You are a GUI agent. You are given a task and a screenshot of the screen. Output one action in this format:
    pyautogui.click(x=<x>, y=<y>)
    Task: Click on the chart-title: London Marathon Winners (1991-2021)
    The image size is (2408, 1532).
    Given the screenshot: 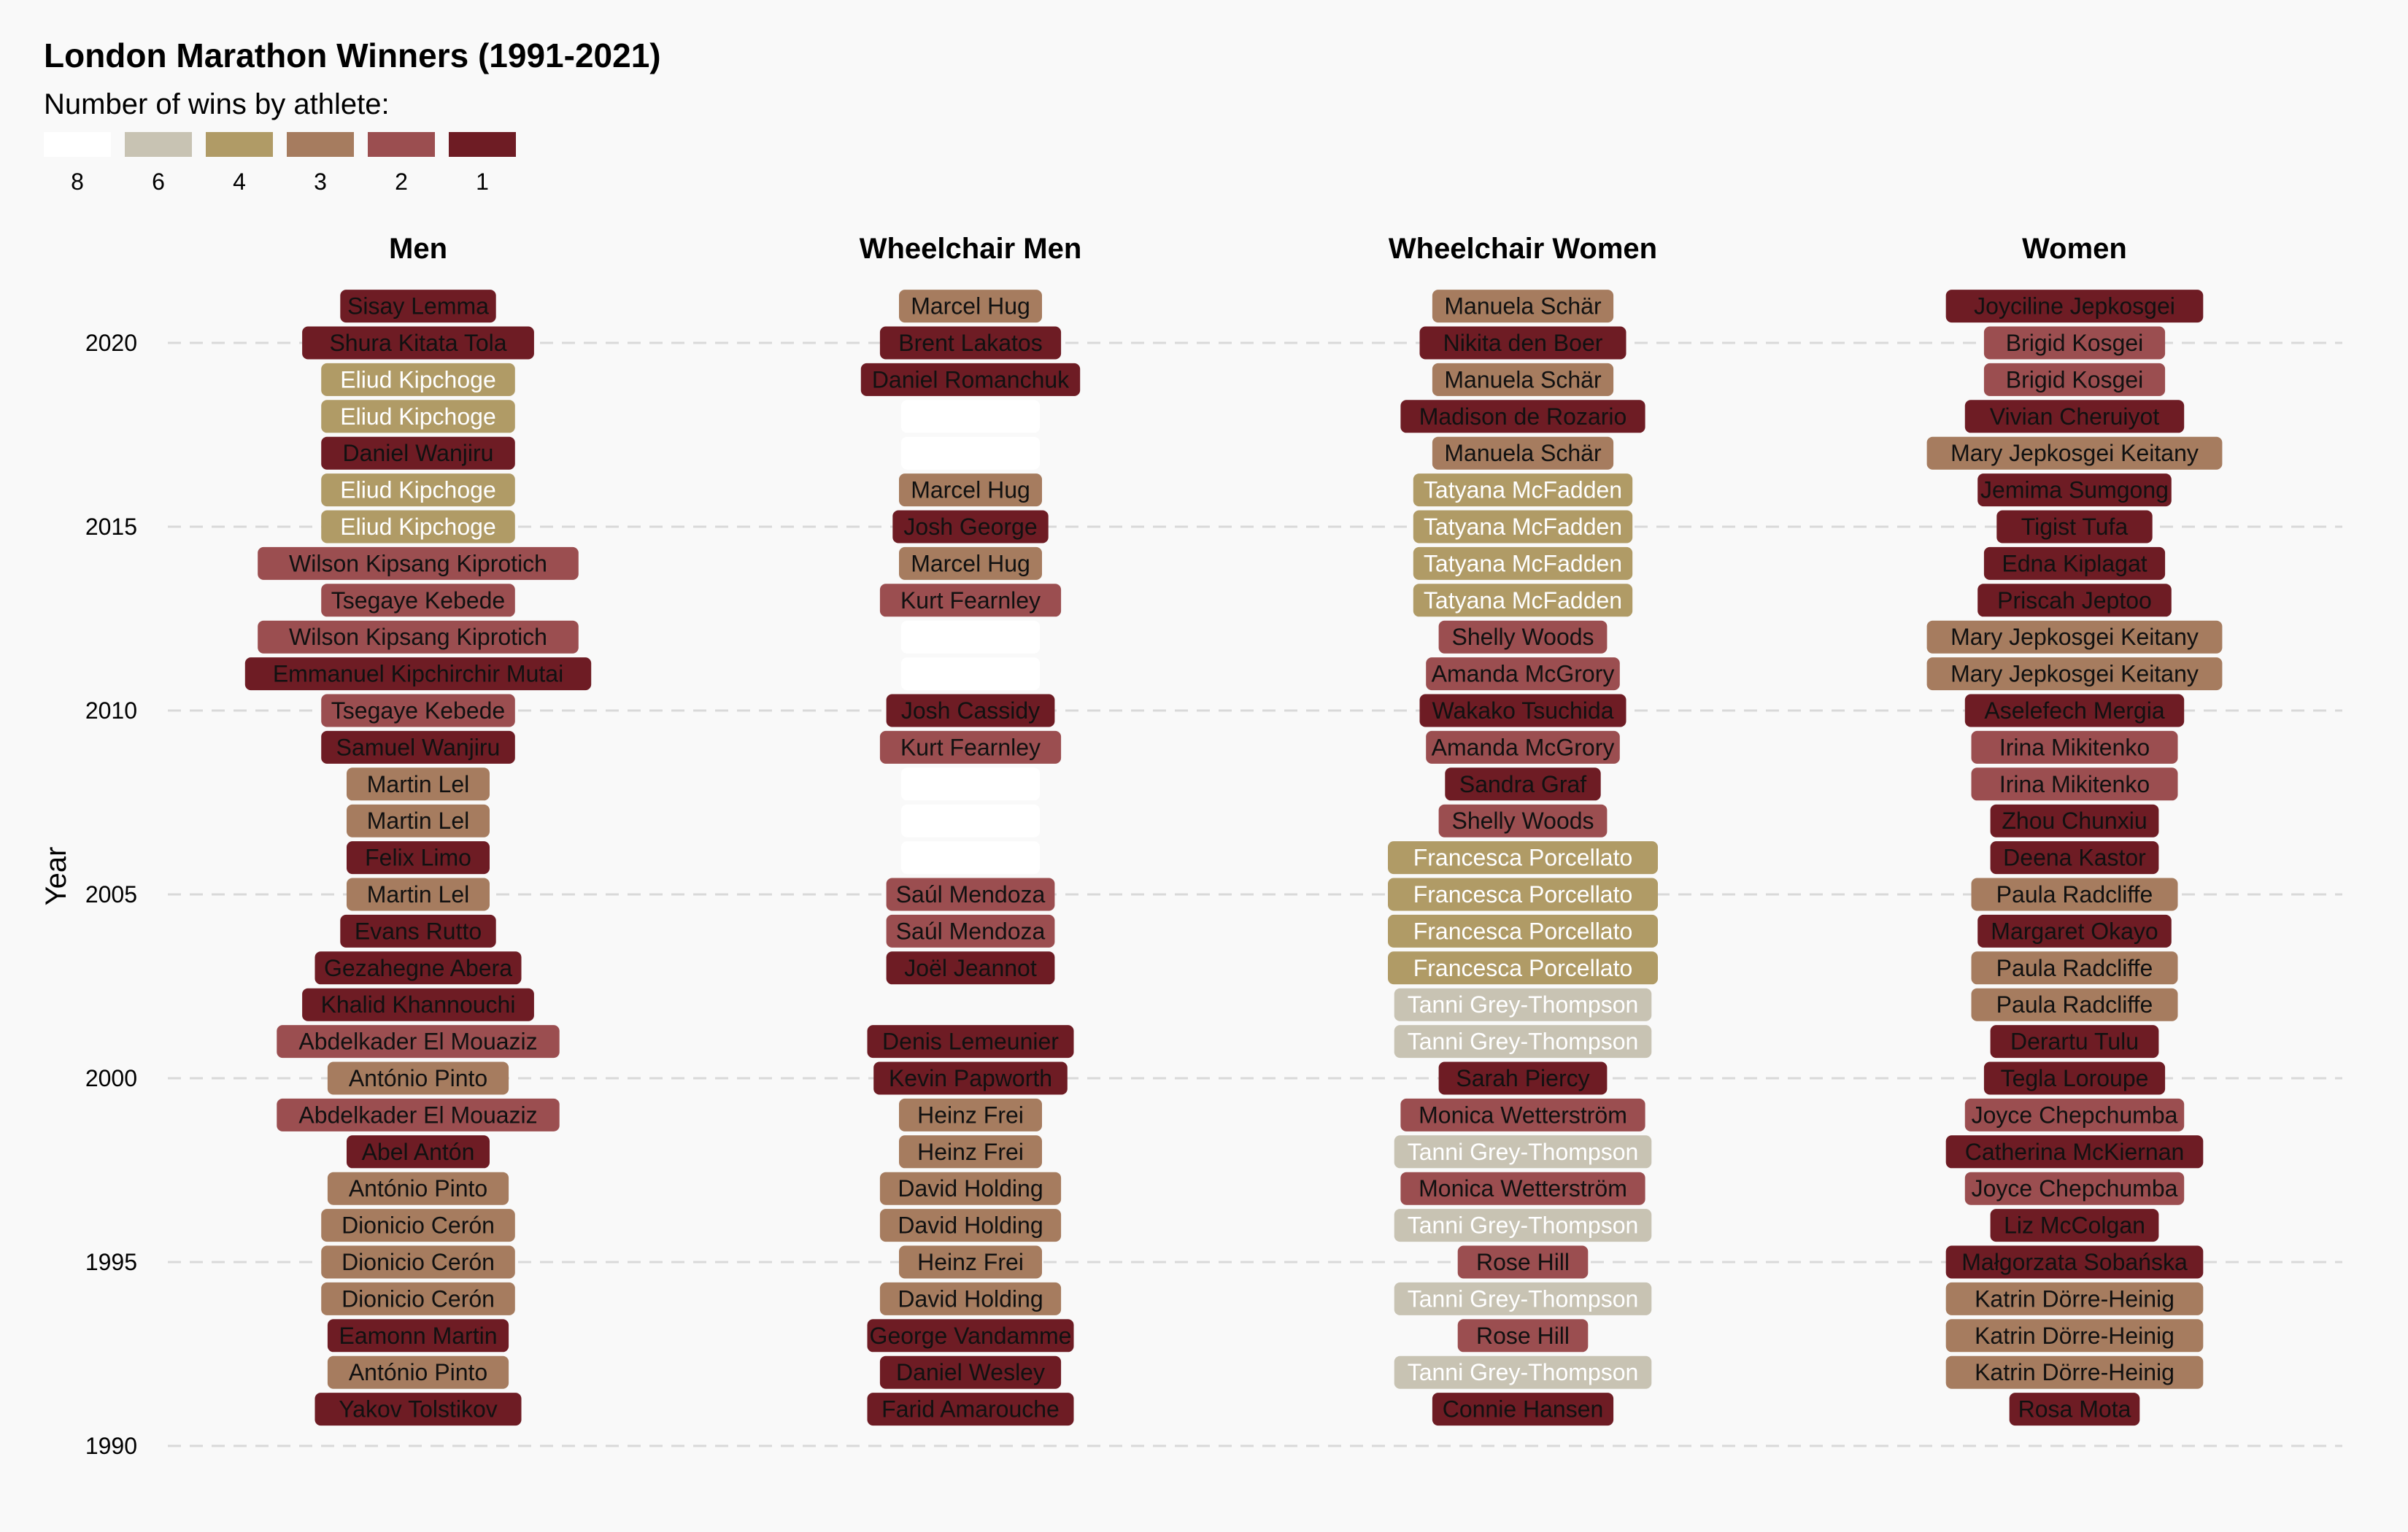 What is the action you would take?
    pyautogui.click(x=352, y=55)
    